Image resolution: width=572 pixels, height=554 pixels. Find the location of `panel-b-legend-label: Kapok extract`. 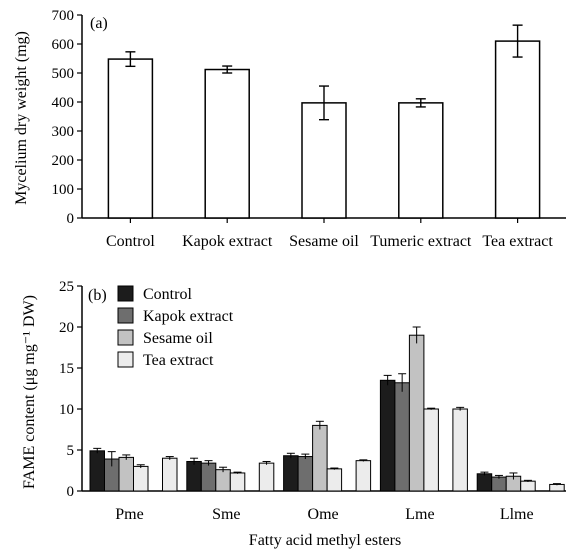

panel-b-legend-label: Kapok extract is located at coordinates (188, 316).